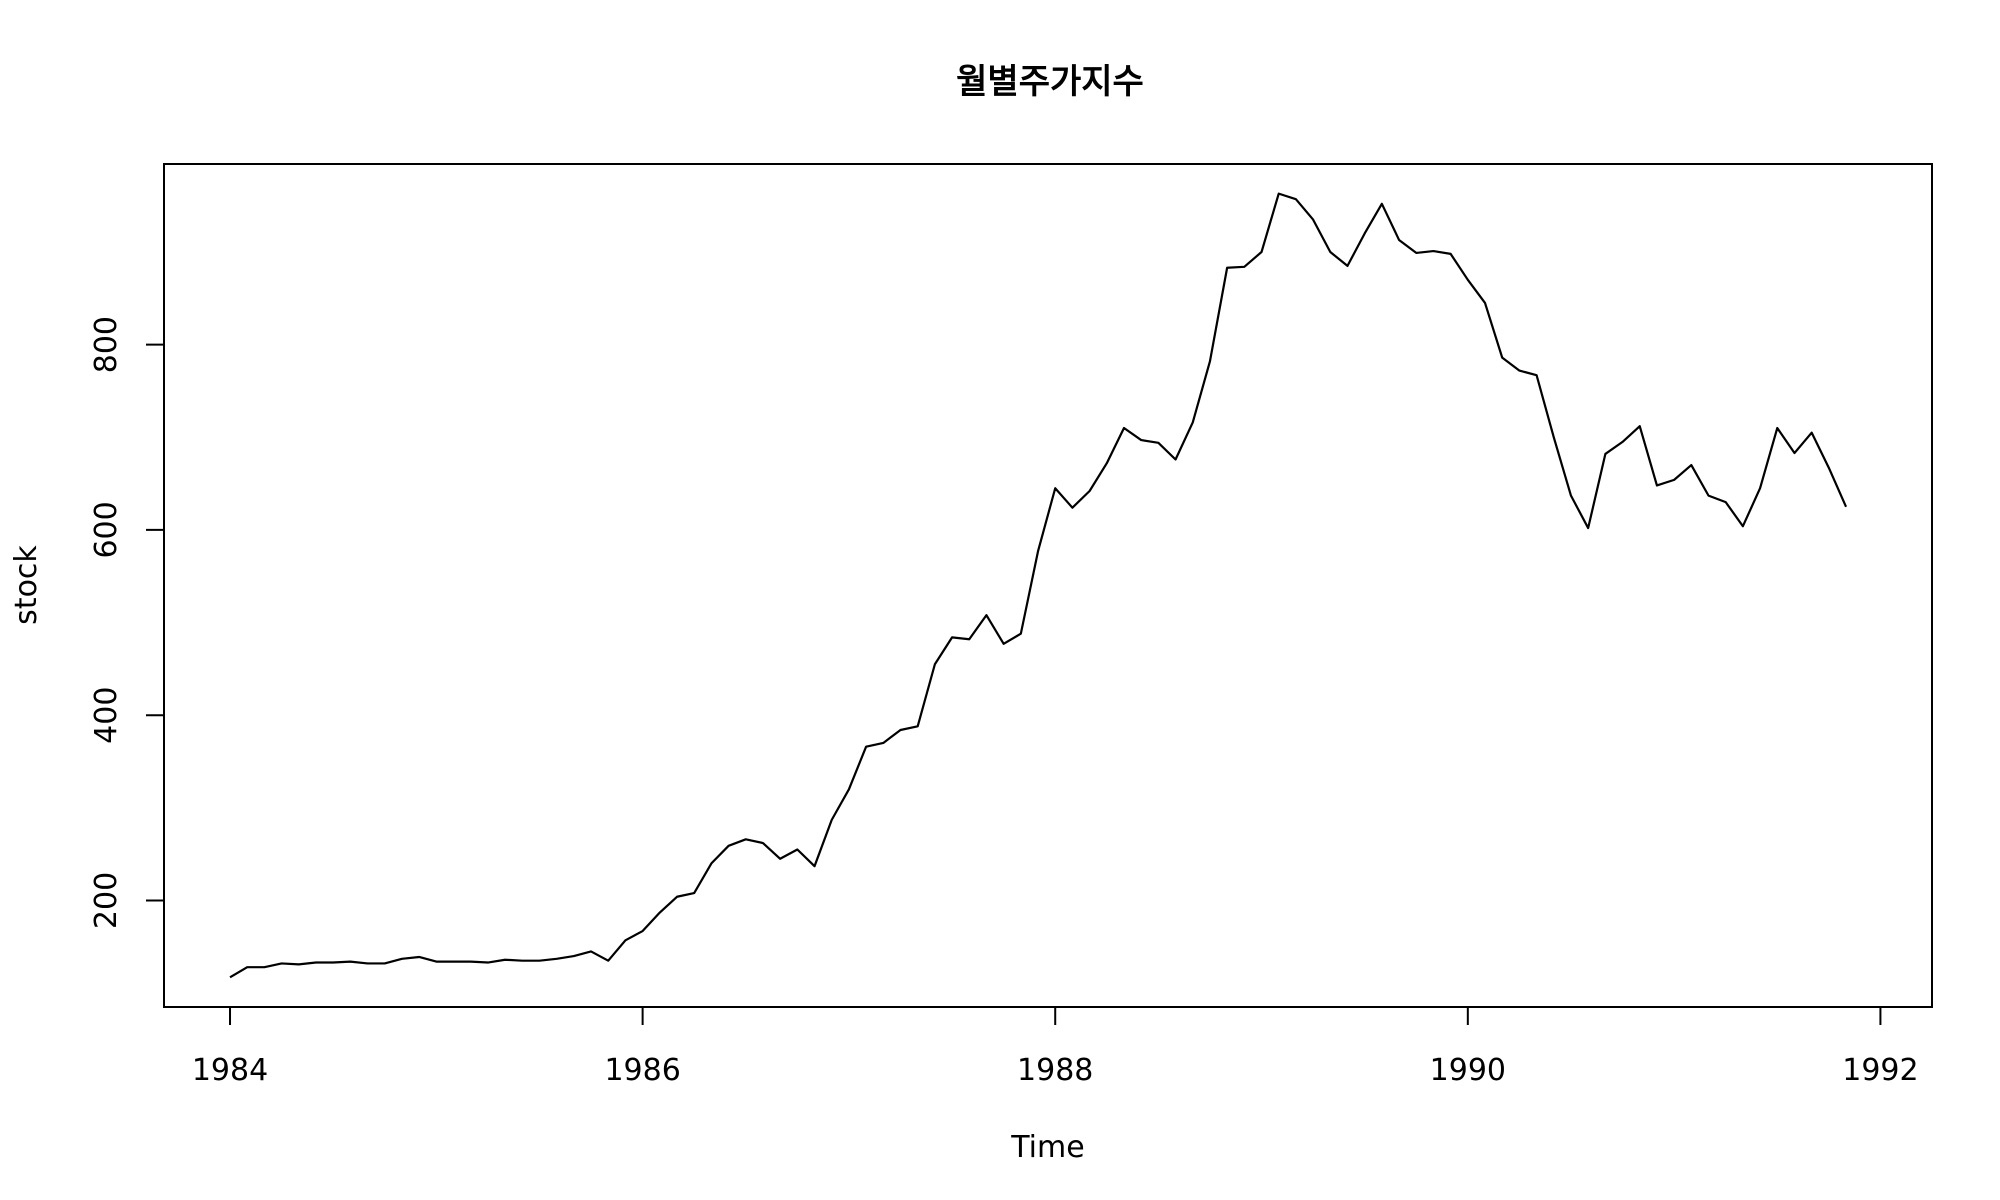  I want to click on x-tick-label: 1990, so click(1468, 1070).